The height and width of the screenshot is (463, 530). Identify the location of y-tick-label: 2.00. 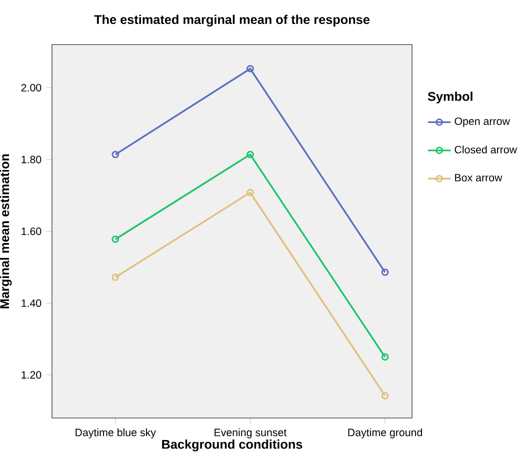
(31, 88).